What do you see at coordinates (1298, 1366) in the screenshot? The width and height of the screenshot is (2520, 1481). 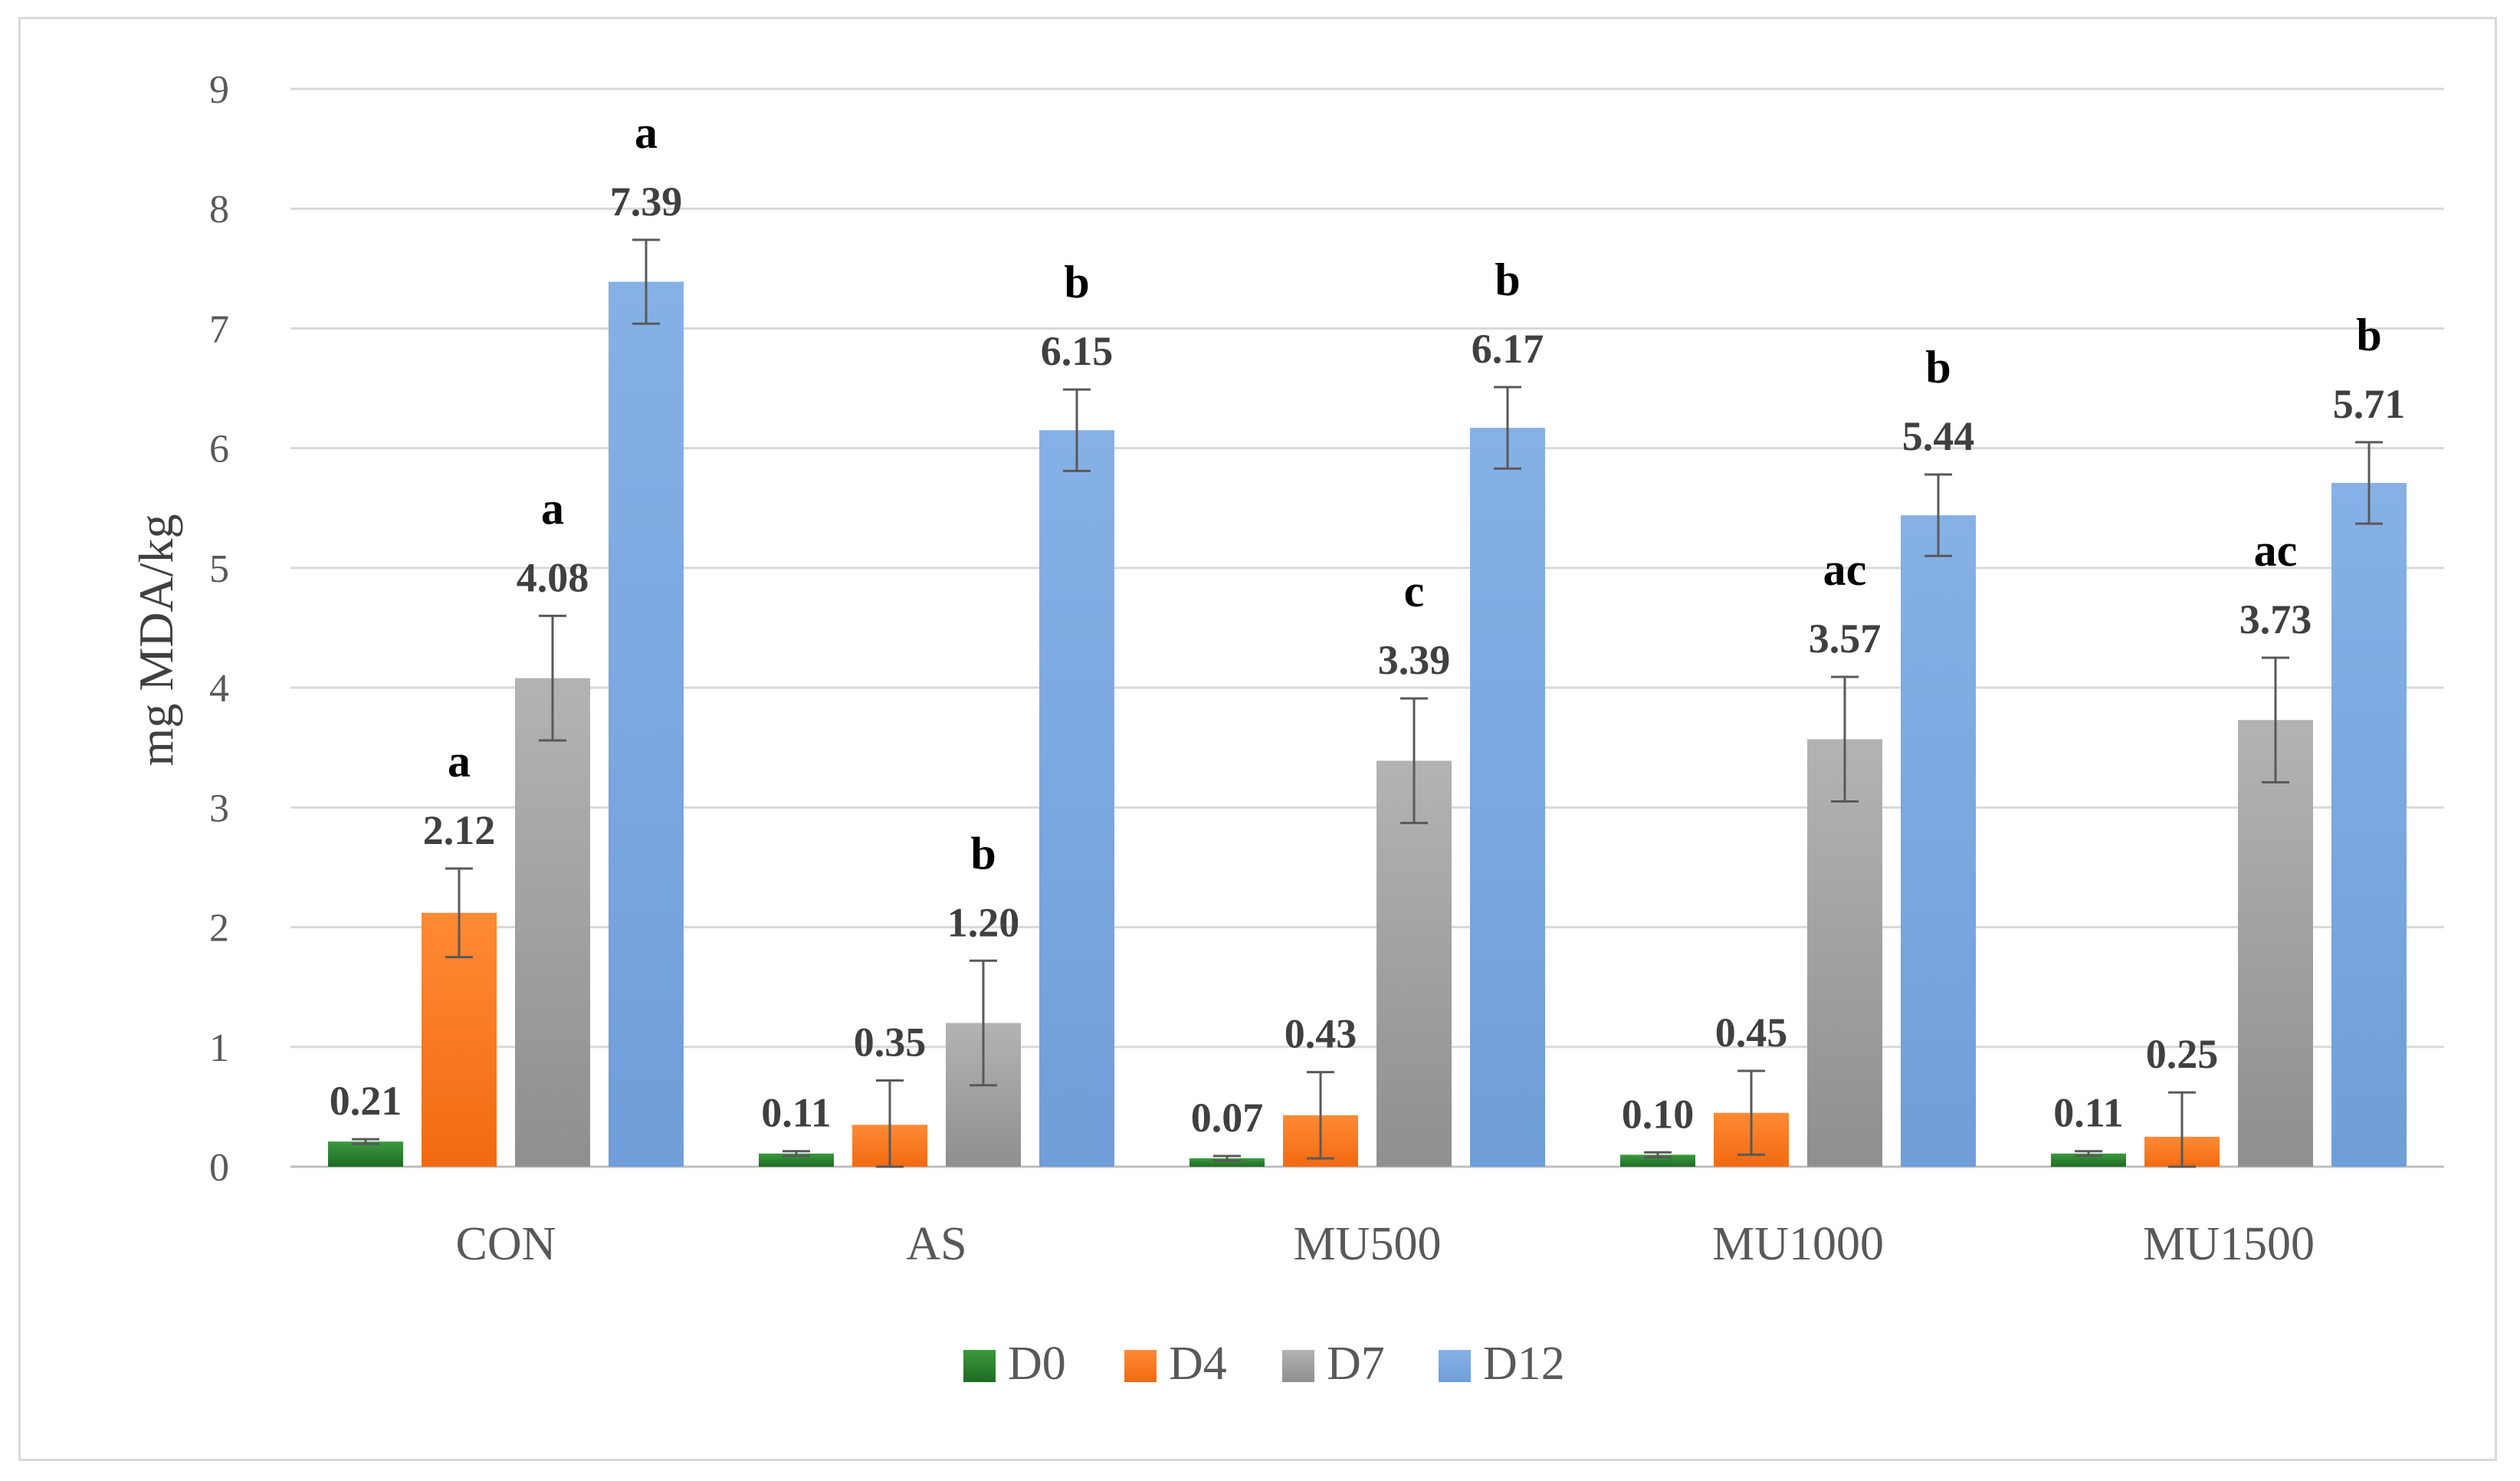 I see `legend-swatch-d7` at bounding box center [1298, 1366].